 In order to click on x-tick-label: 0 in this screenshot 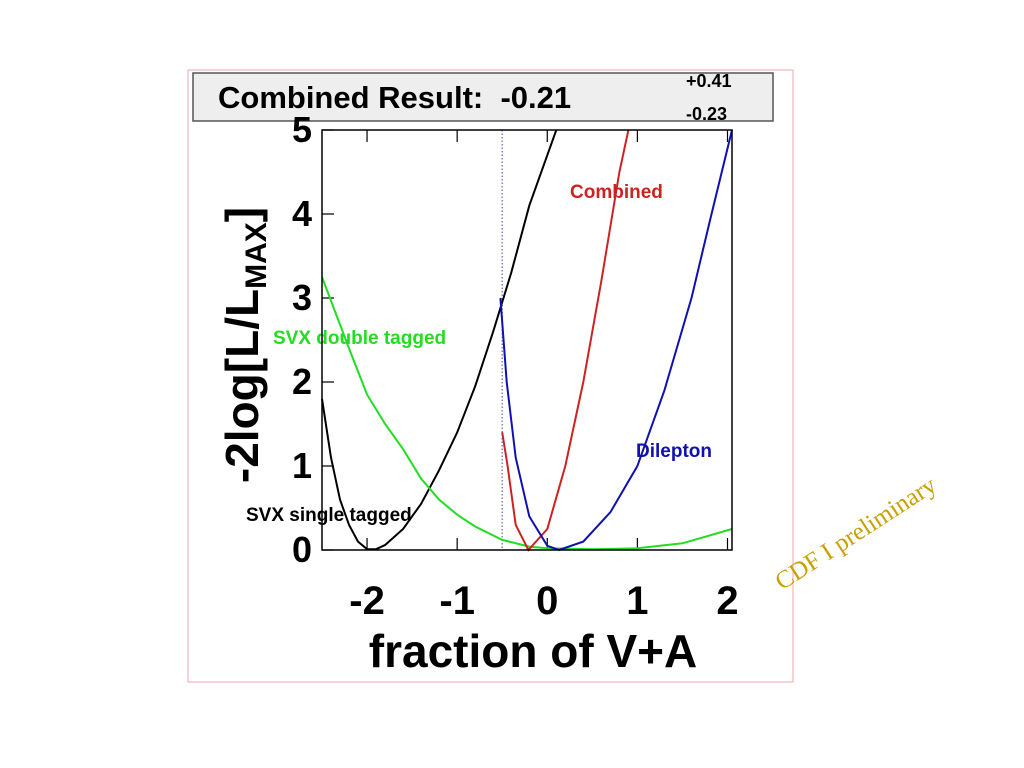, I will do `click(547, 601)`.